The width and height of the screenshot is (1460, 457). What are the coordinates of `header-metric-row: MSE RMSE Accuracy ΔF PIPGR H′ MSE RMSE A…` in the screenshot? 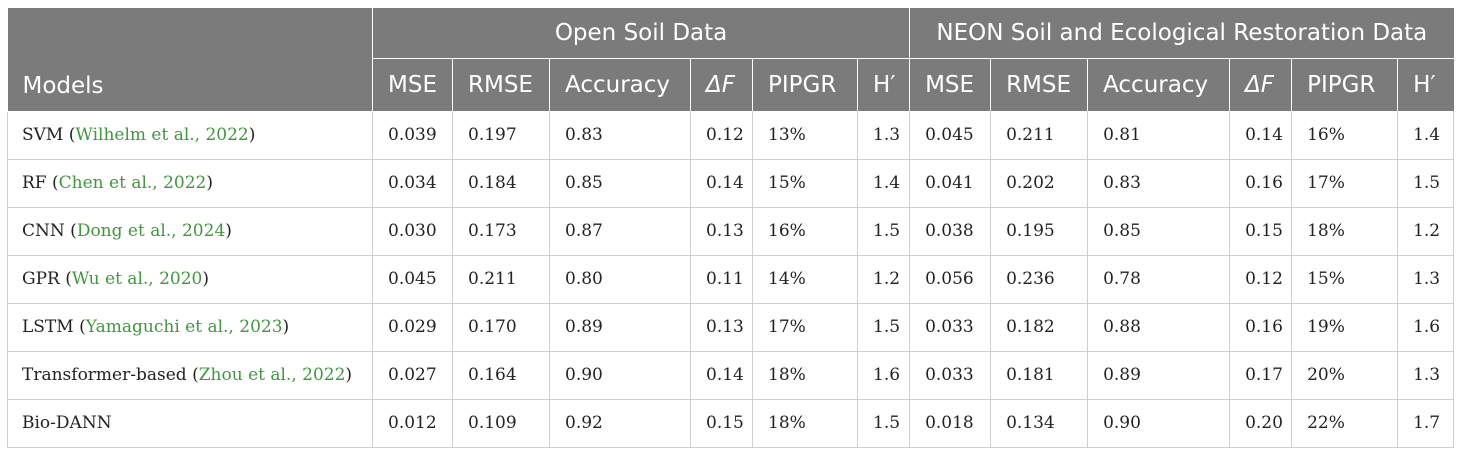 It's located at (731, 84).